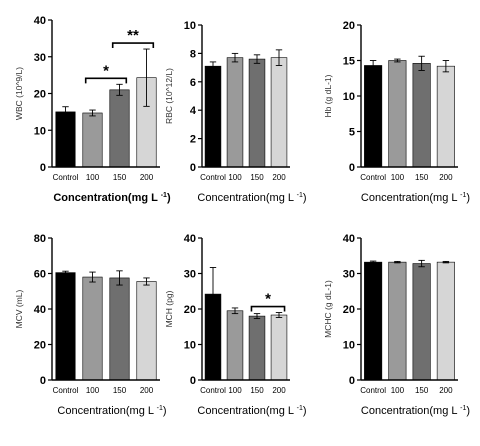 The width and height of the screenshot is (480, 446). Describe the element at coordinates (169, 308) in the screenshot. I see `y-axis-label: MCH (pg)` at that location.